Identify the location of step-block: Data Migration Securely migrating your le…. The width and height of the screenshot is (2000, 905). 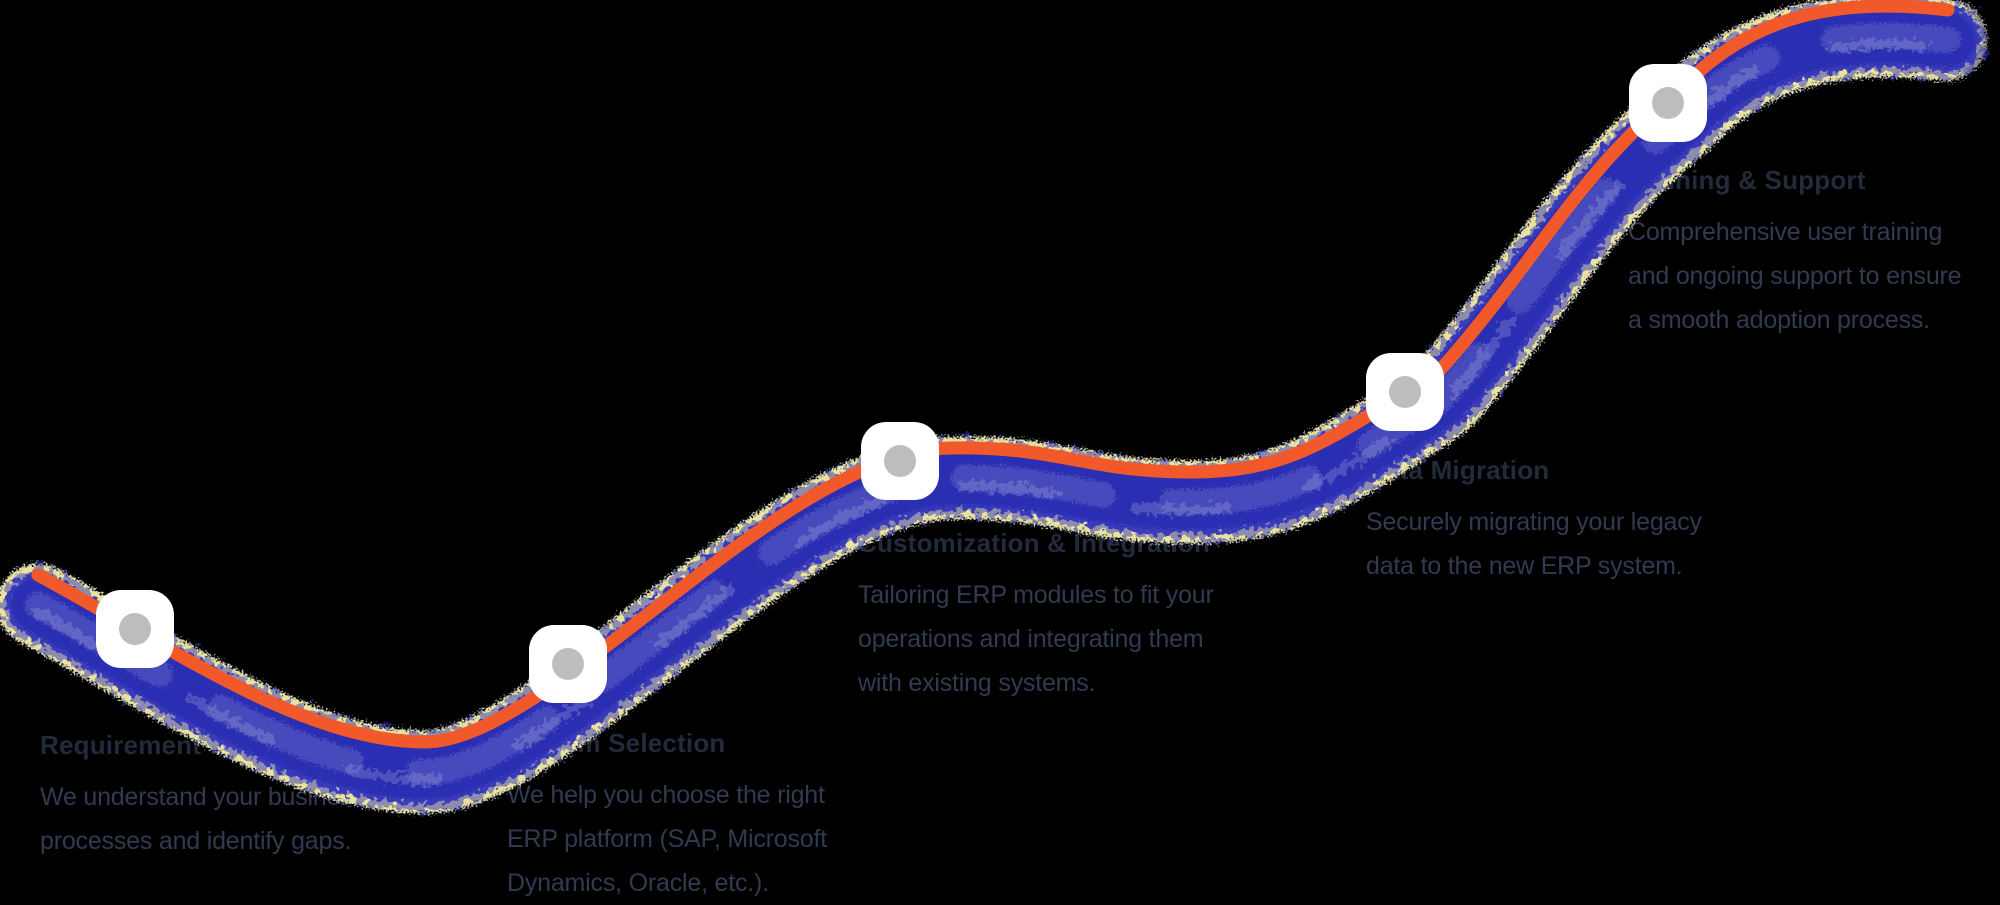
(1534, 521).